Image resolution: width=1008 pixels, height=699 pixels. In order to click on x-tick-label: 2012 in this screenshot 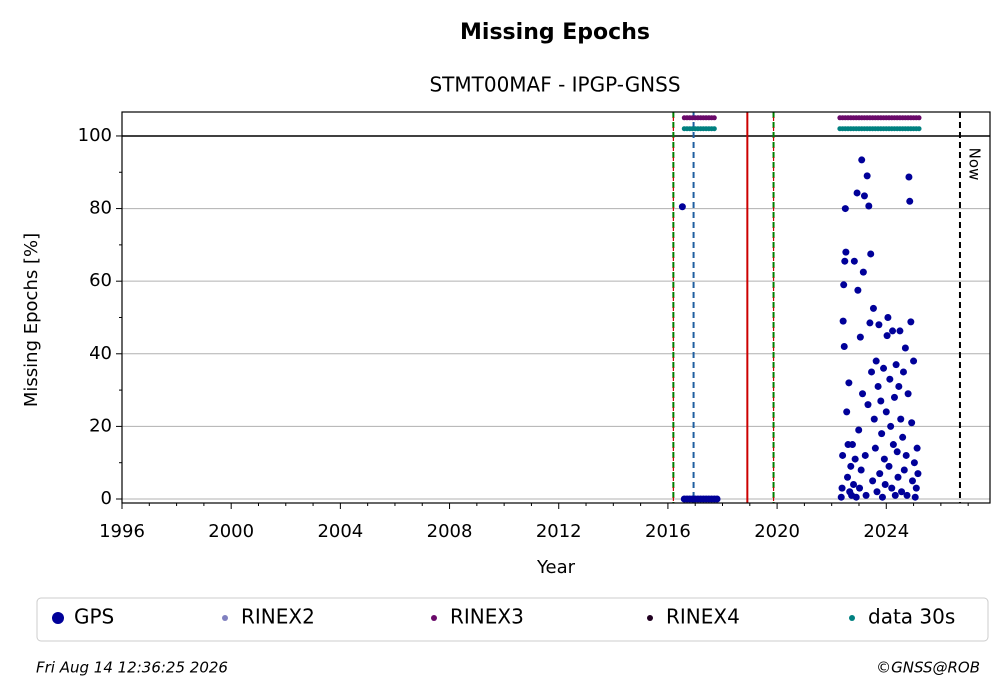, I will do `click(559, 531)`.